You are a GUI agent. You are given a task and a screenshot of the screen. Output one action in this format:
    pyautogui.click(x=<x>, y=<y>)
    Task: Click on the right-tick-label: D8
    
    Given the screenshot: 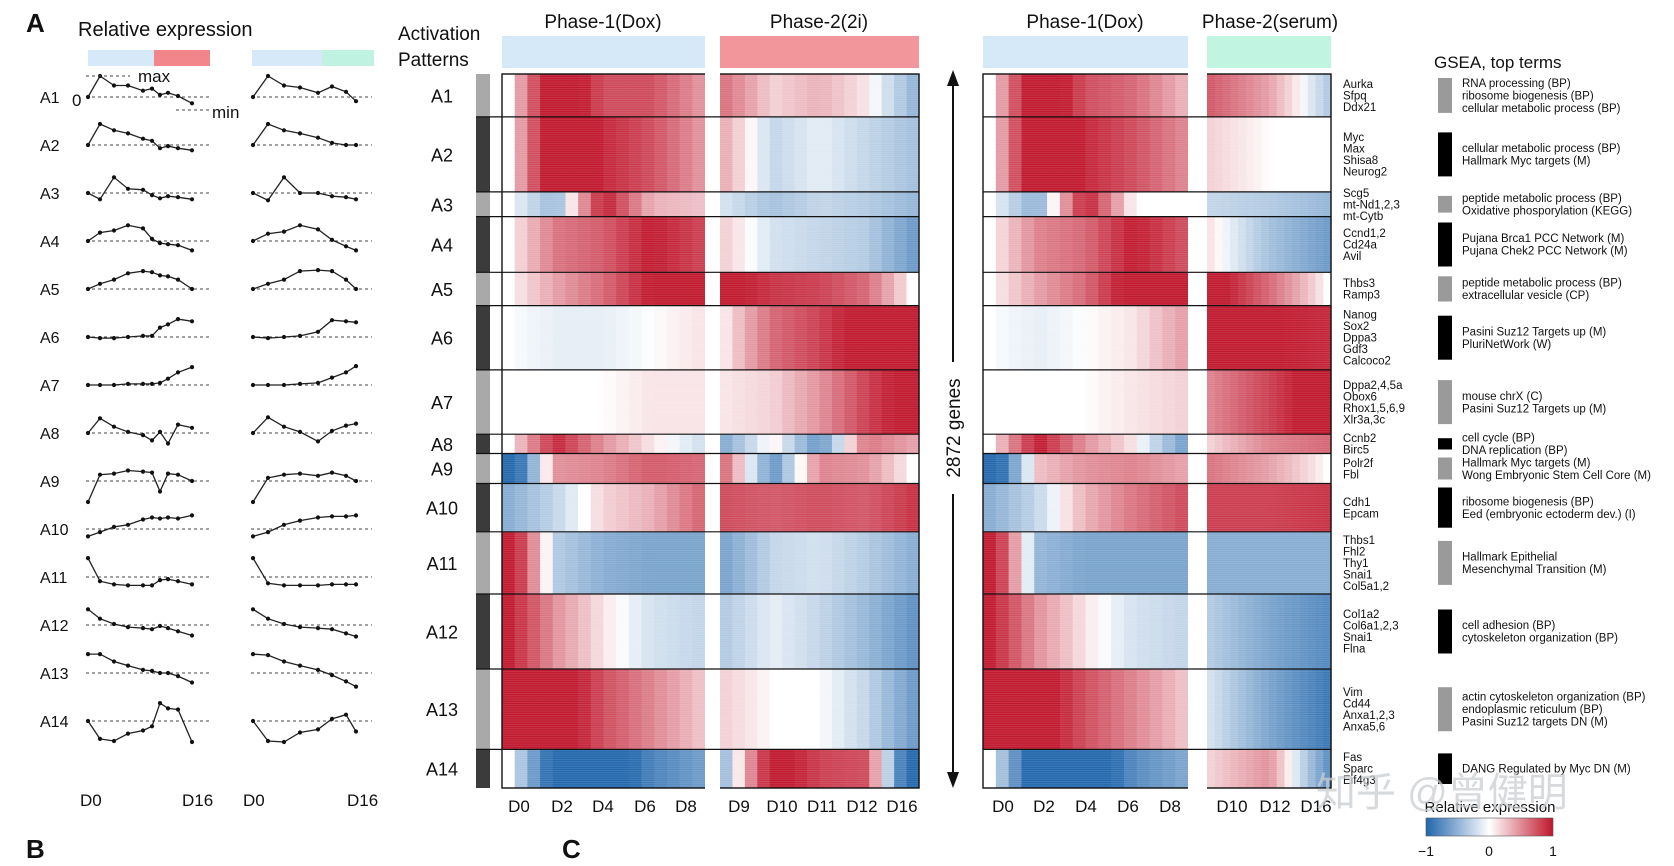 What is the action you would take?
    pyautogui.click(x=1170, y=806)
    